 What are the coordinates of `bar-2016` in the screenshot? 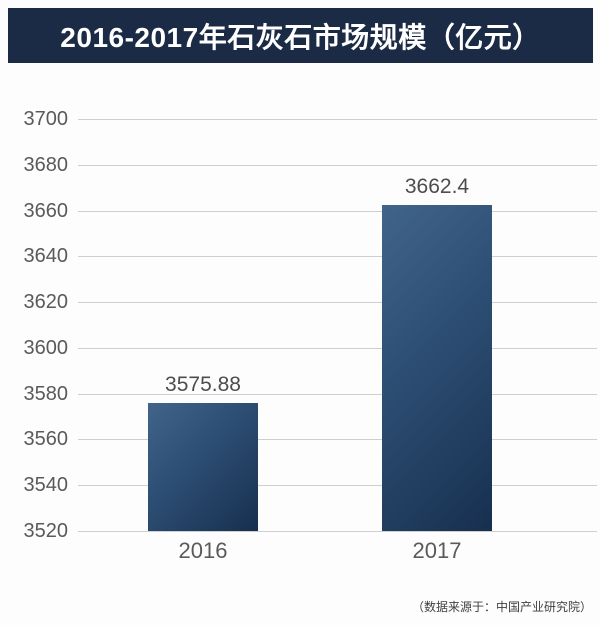 It's located at (203, 467).